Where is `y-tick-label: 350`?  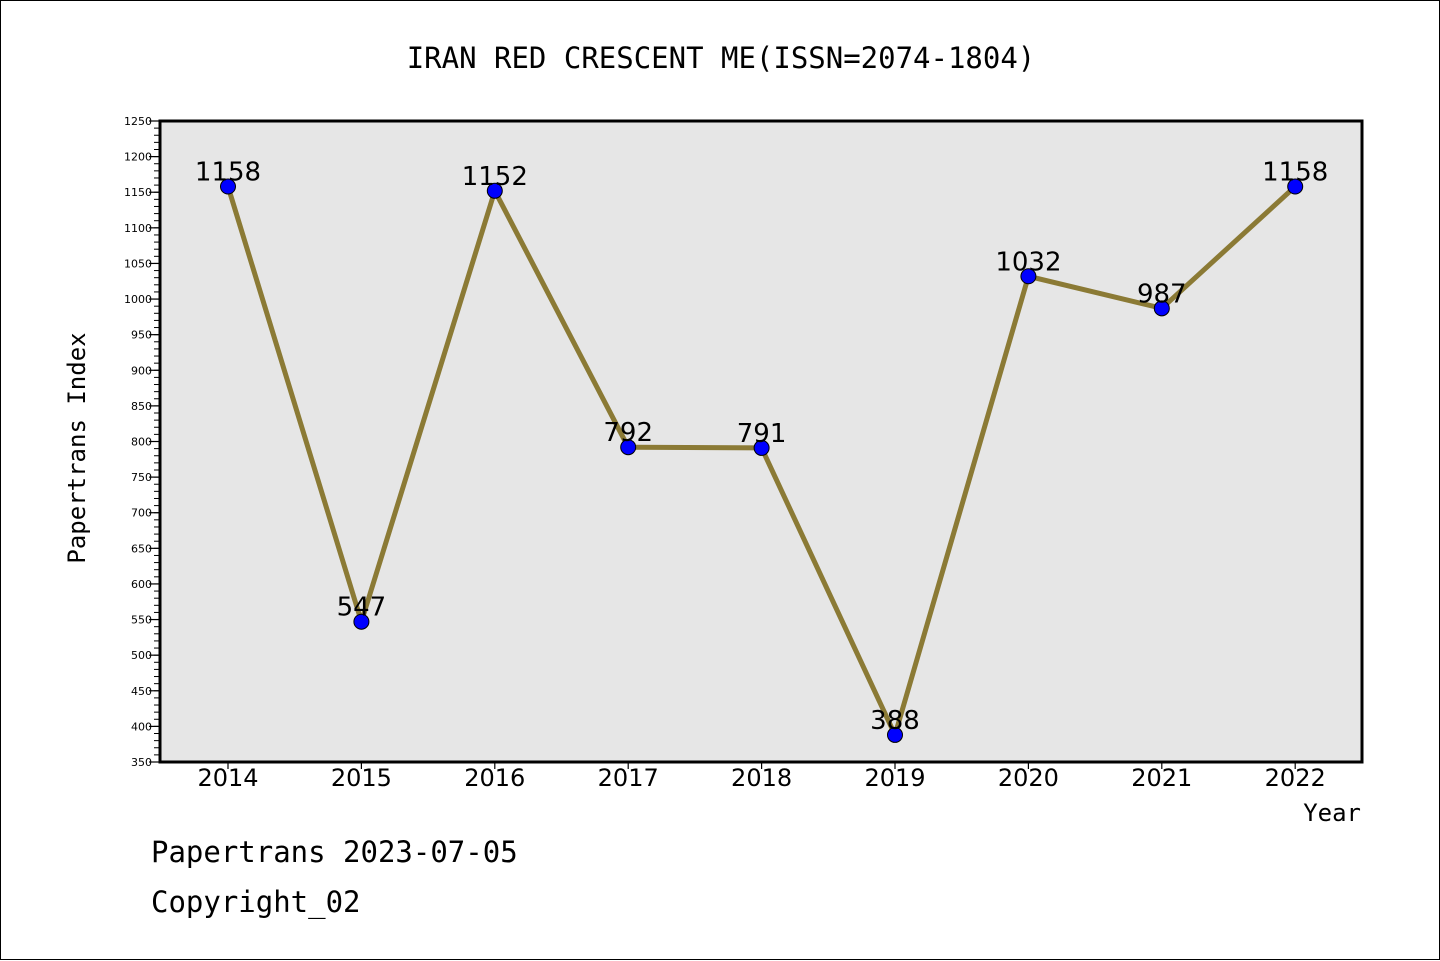 y-tick-label: 350 is located at coordinates (141, 762).